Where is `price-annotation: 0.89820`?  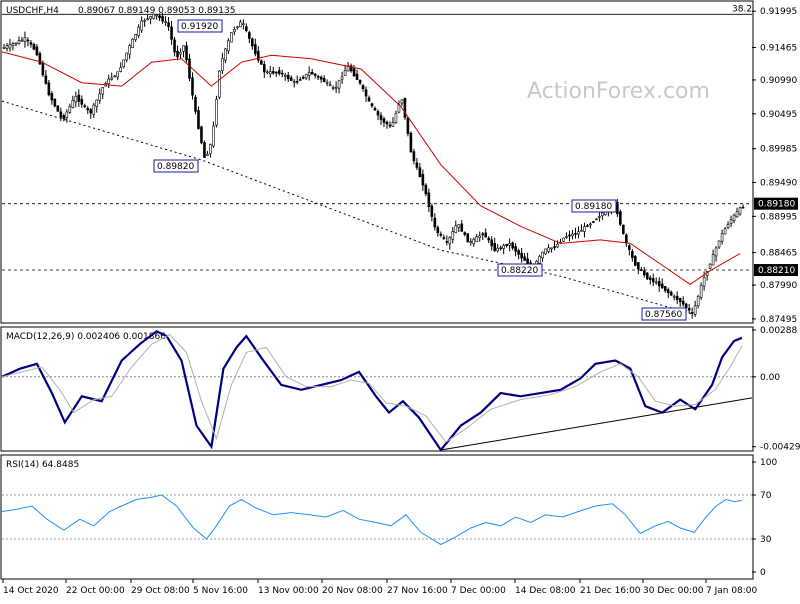 price-annotation: 0.89820 is located at coordinates (176, 166).